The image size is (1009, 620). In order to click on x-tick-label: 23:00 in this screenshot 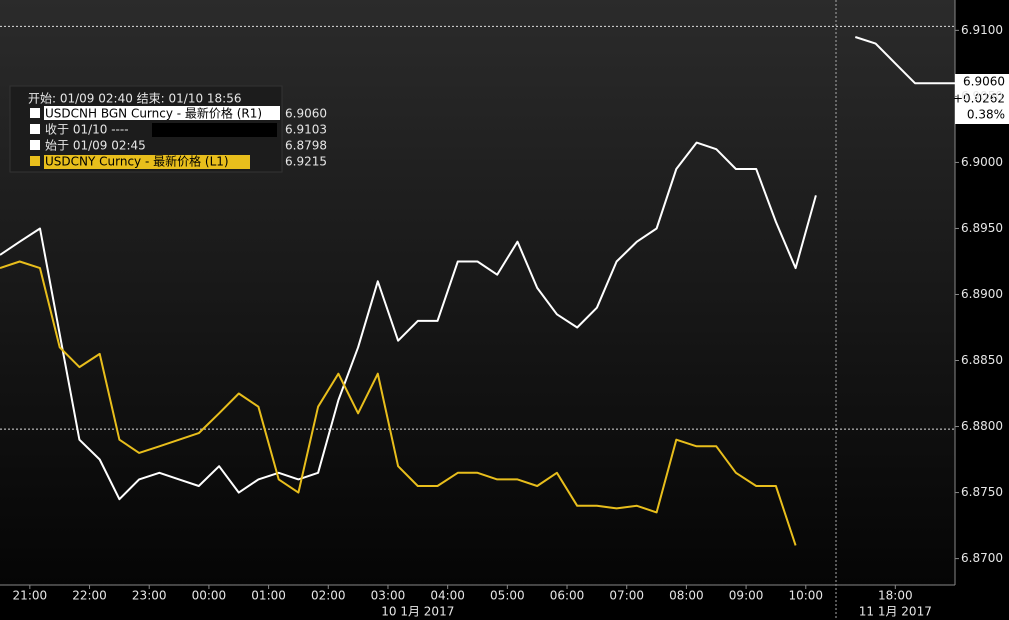, I will do `click(149, 596)`.